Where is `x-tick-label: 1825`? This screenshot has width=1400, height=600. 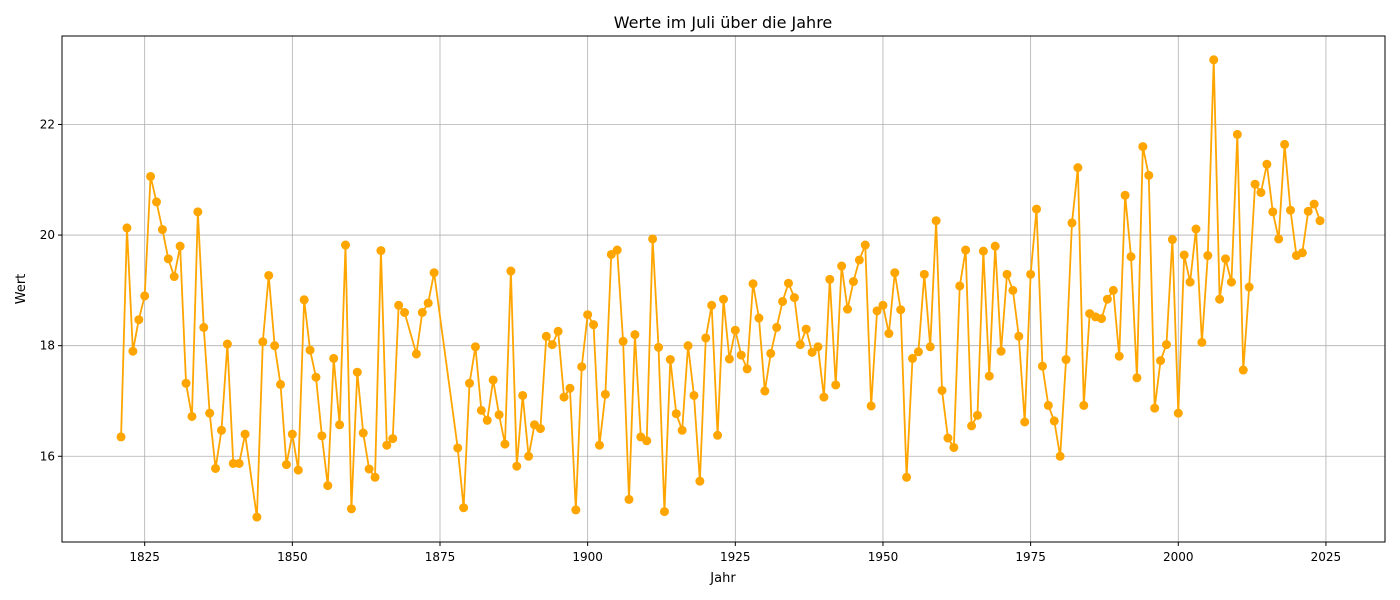 x-tick-label: 1825 is located at coordinates (144, 557).